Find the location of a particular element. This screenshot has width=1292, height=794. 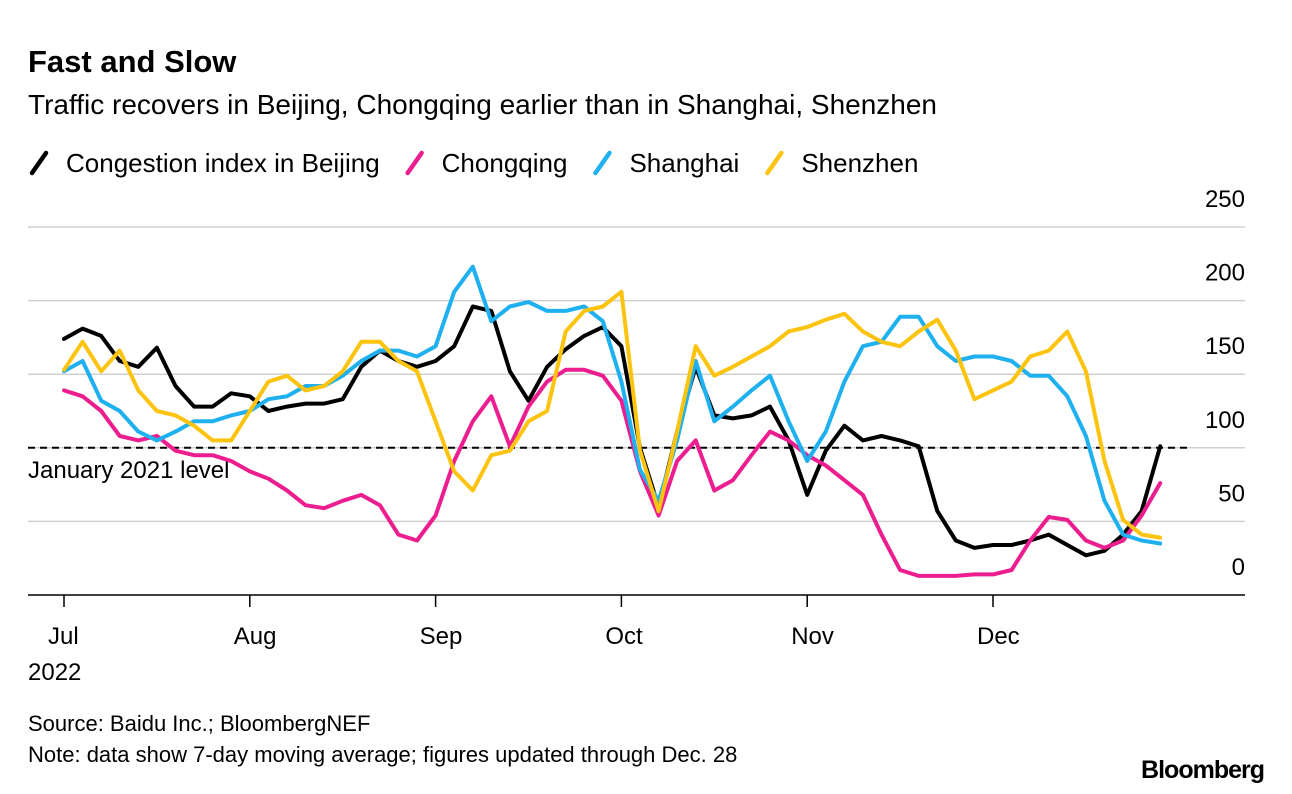

chart-title: Fast and Slow is located at coordinates (132, 61).